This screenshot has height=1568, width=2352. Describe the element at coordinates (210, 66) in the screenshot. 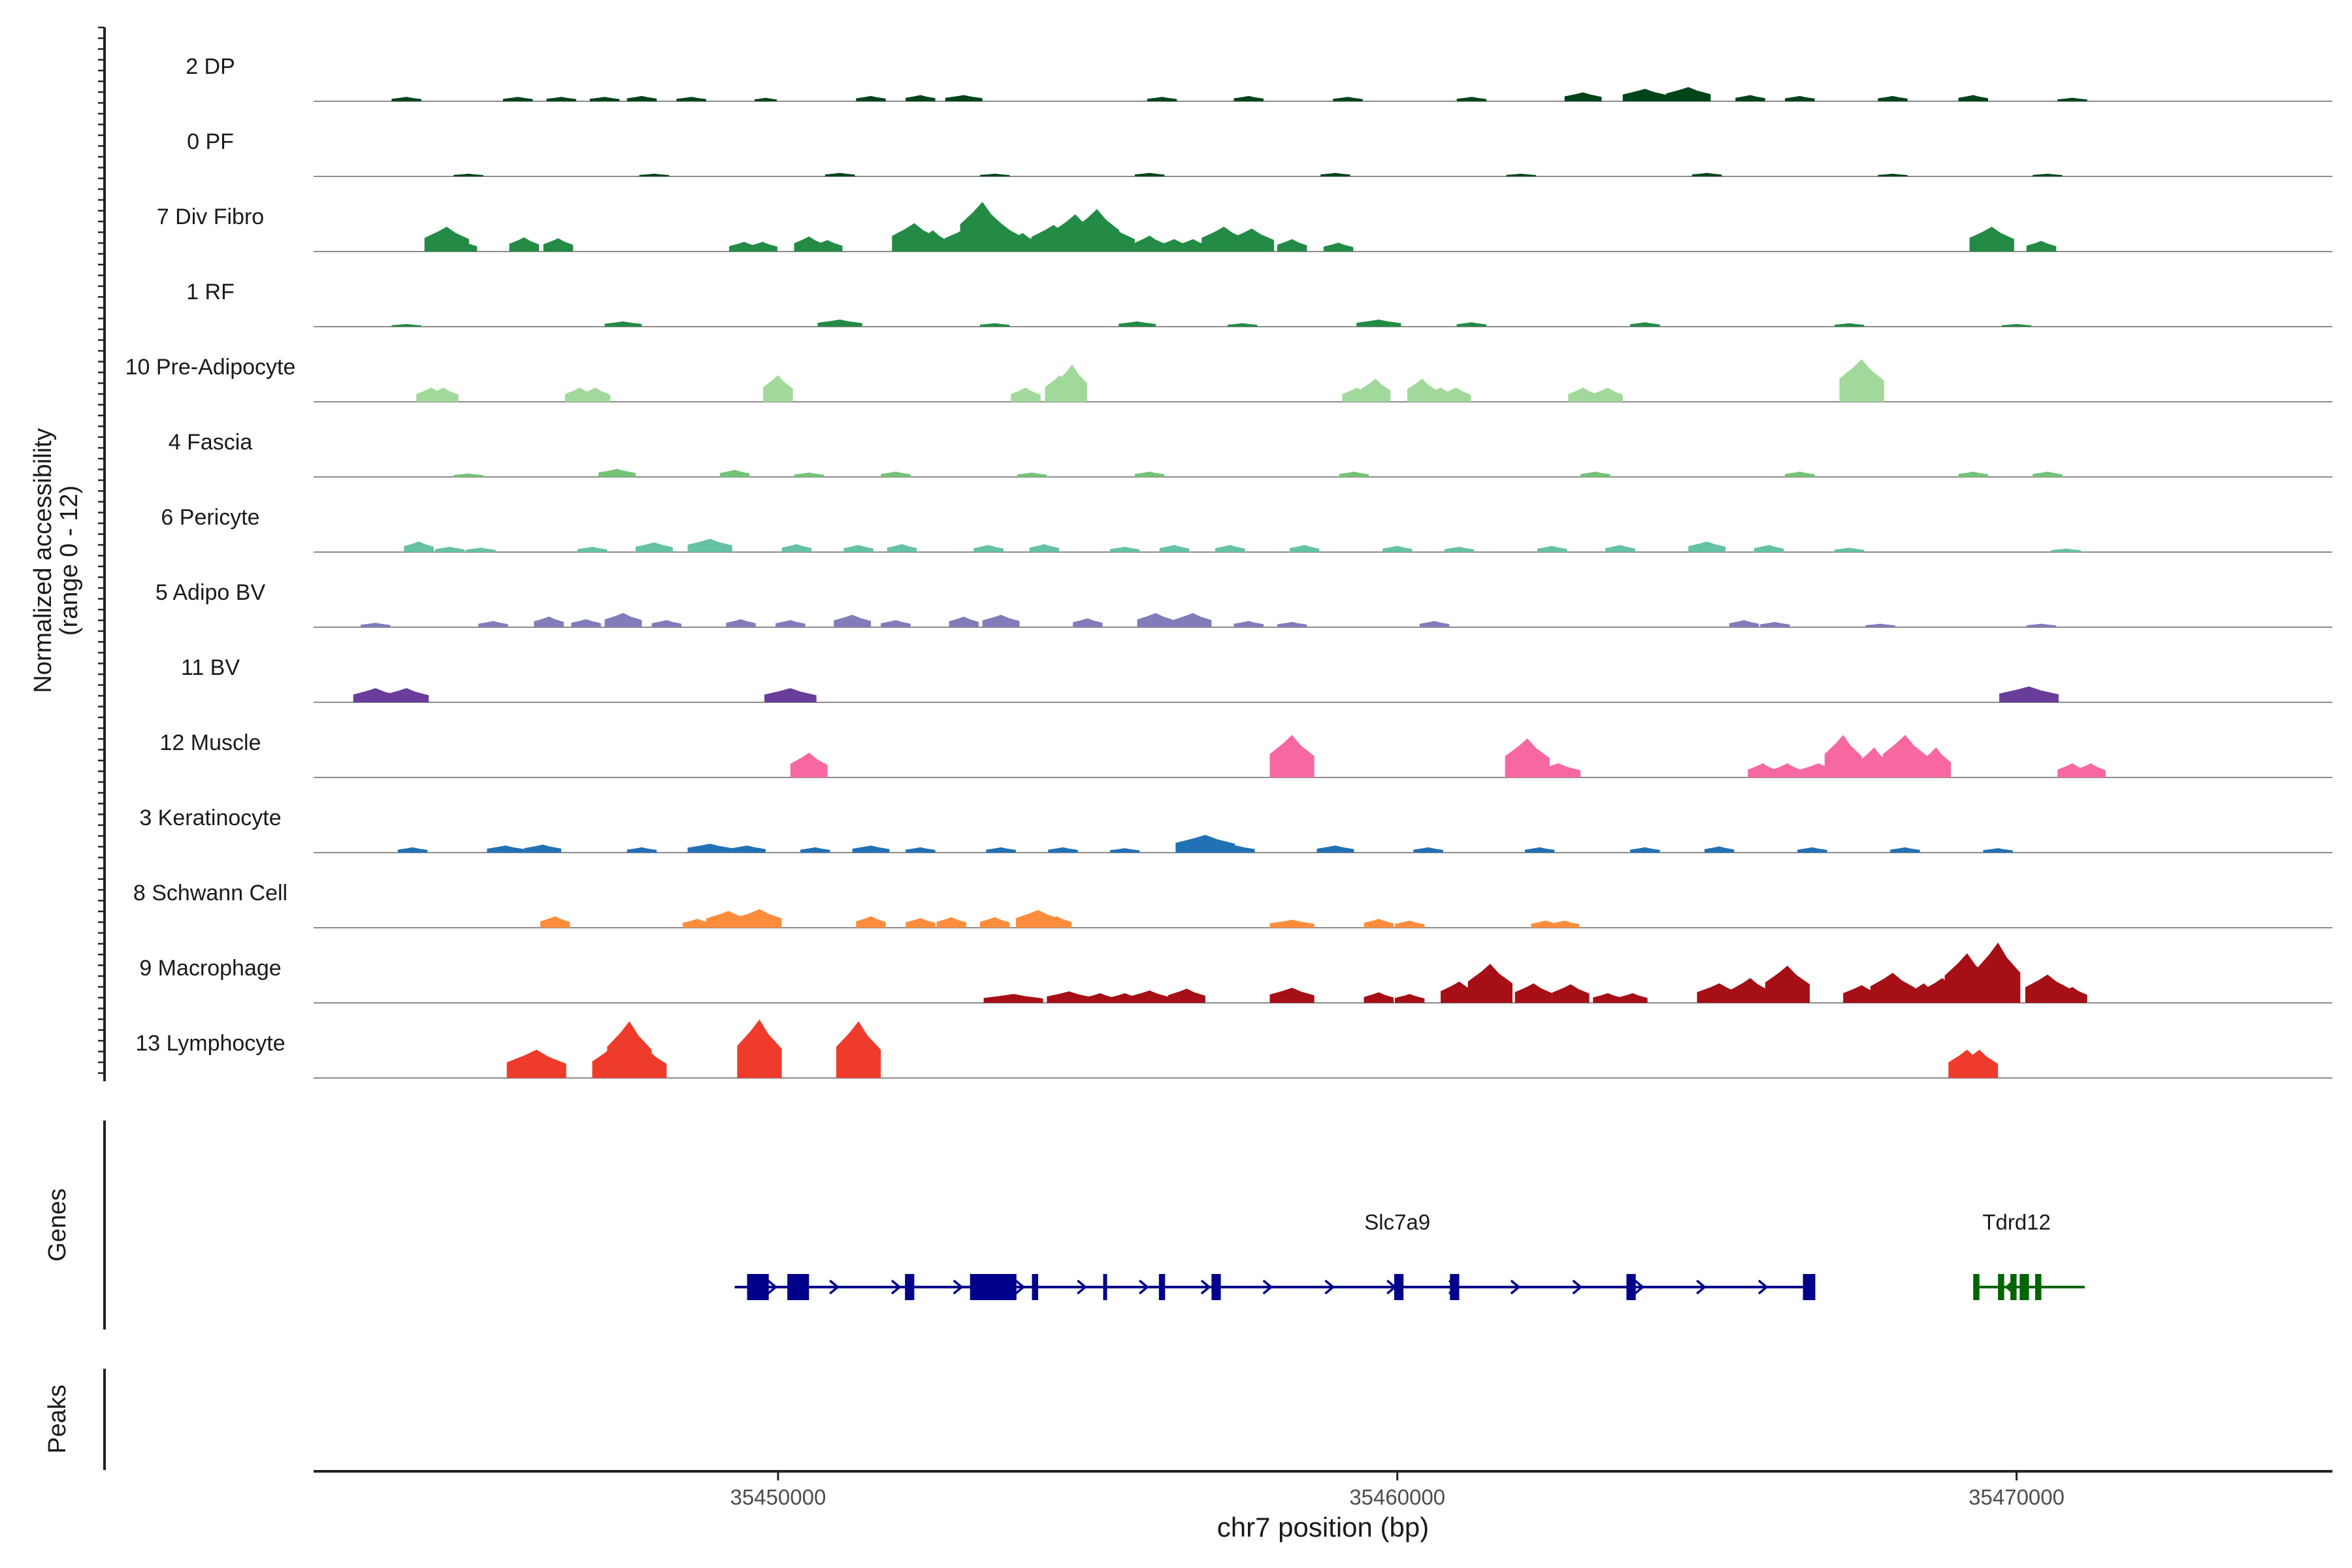

I see `track-label: 2 DP` at that location.